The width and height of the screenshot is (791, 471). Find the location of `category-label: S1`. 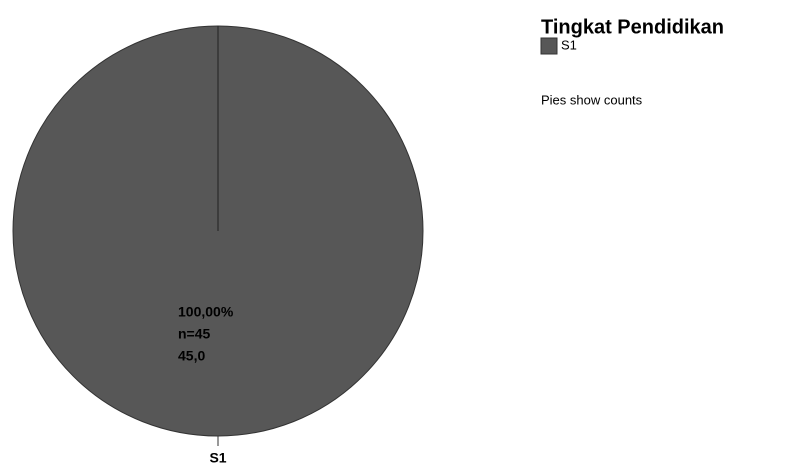

category-label: S1 is located at coordinates (217, 458).